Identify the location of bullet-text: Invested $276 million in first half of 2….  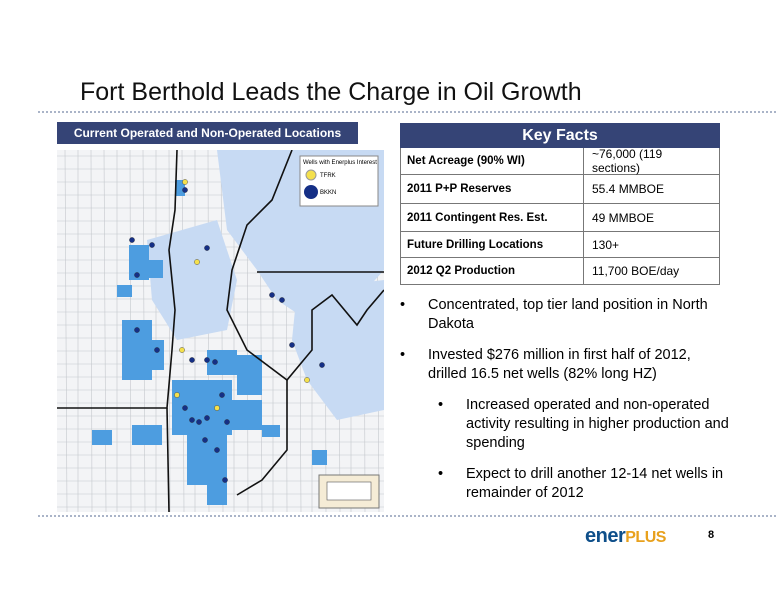
(559, 364).